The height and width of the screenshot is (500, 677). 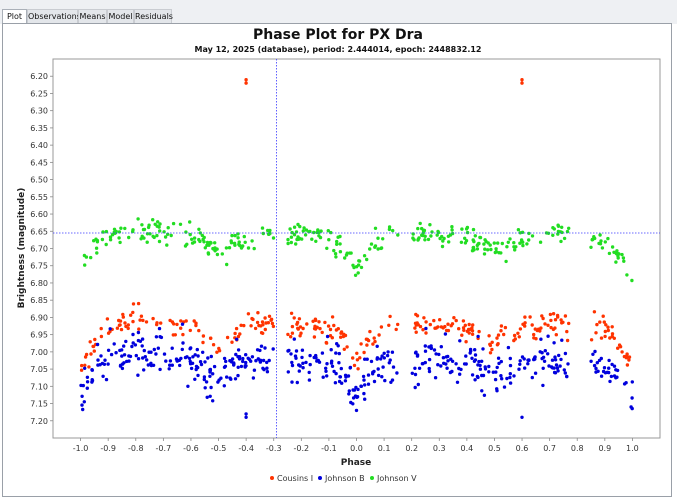 What do you see at coordinates (39, 128) in the screenshot?
I see `y-tick-label: 6.35` at bounding box center [39, 128].